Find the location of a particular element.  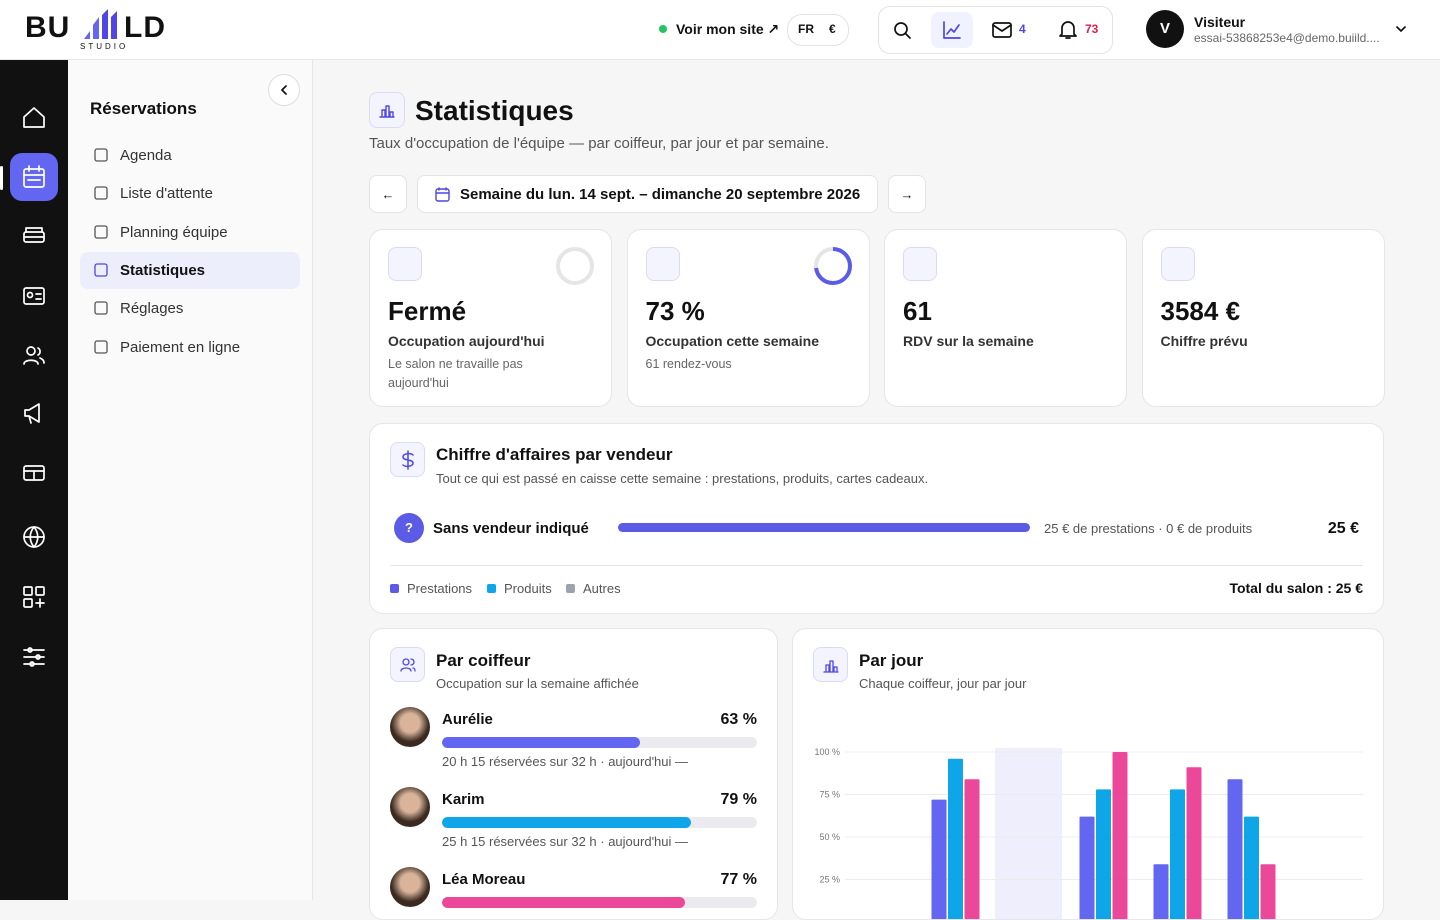

kpi-label: Occupation cette semaine is located at coordinates (732, 341).